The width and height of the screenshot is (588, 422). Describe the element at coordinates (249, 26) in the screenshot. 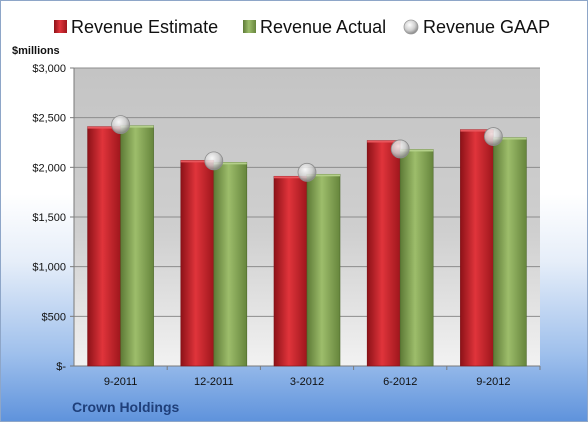

I see `legend-swatch-actual` at that location.